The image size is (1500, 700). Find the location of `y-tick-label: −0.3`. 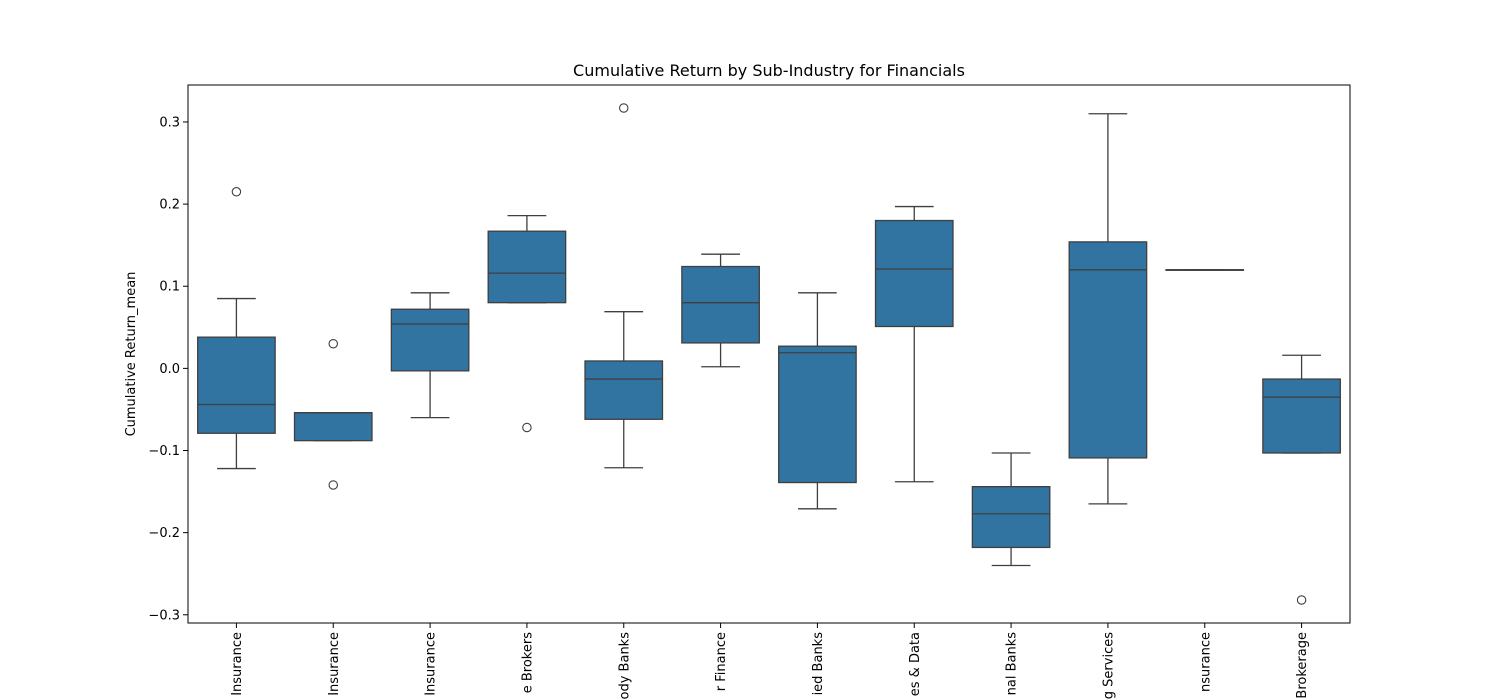

y-tick-label: −0.3 is located at coordinates (164, 615).